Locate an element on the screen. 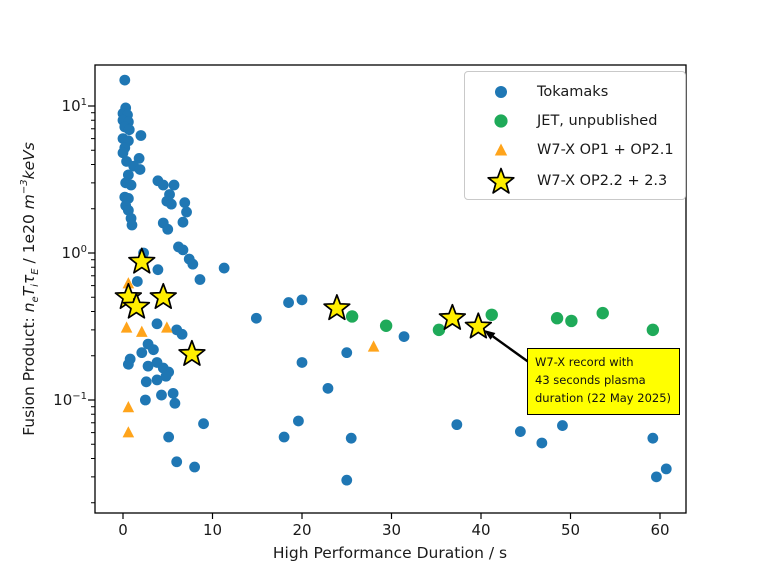  legend-label: W7-X OP1 + OP2.1 is located at coordinates (605, 149).